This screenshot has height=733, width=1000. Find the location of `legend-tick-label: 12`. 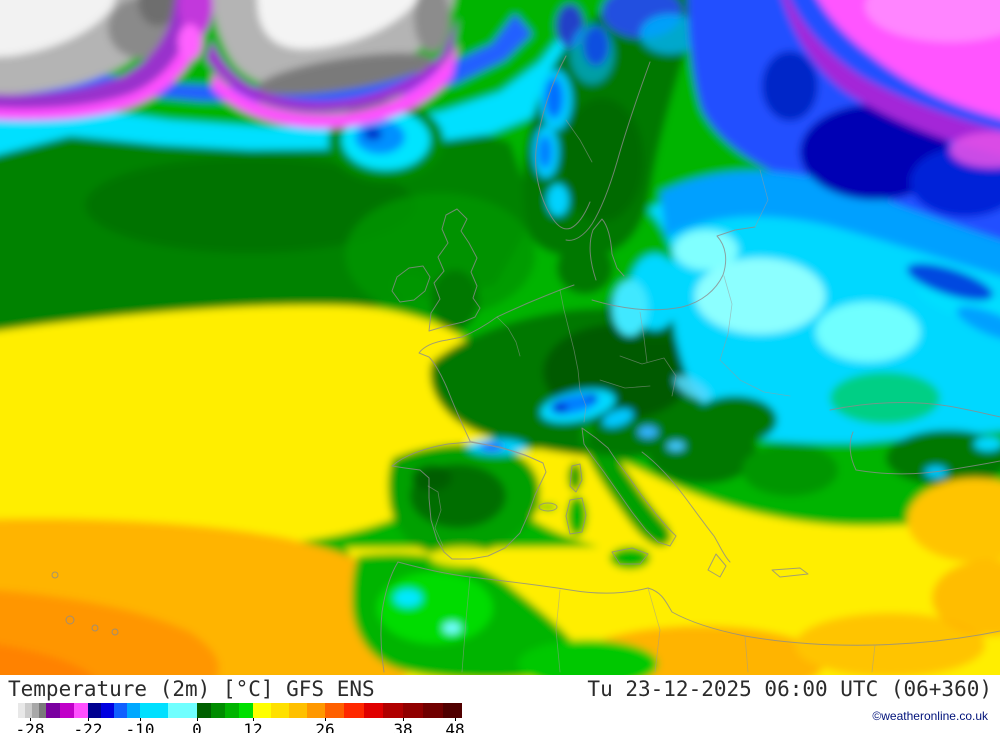

legend-tick-label: 12 is located at coordinates (253, 726).